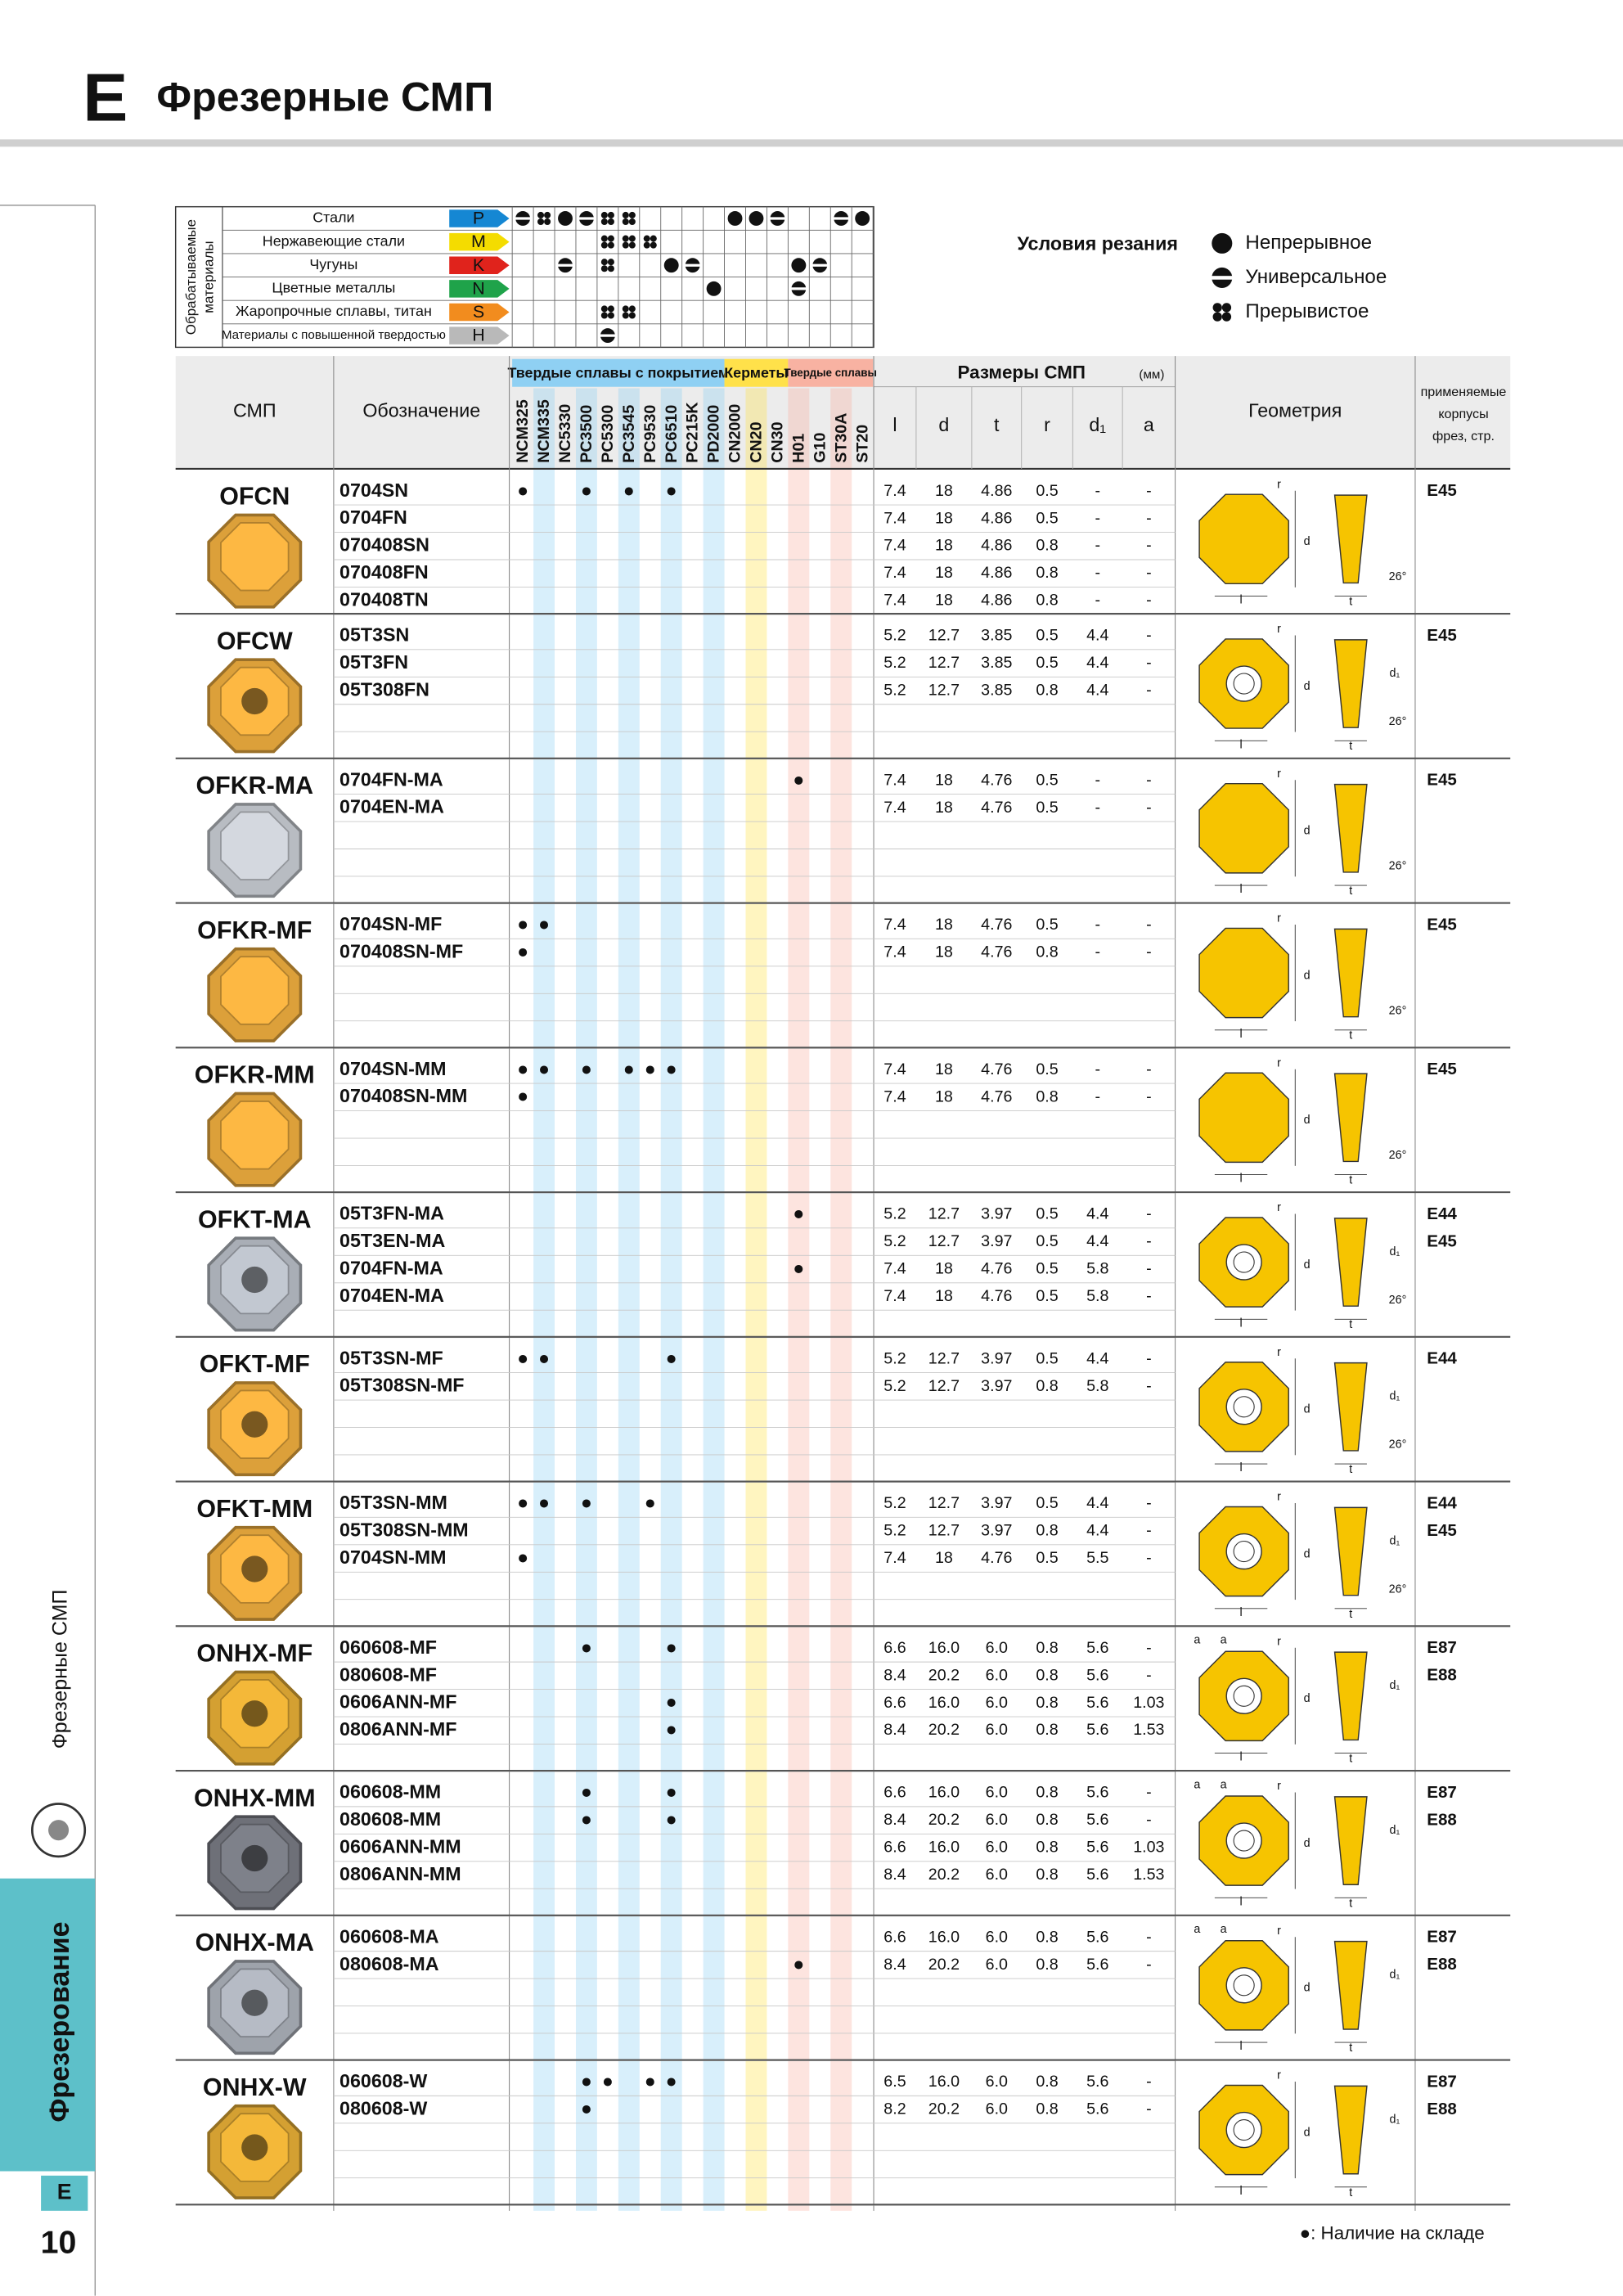 This screenshot has height=2296, width=1623. I want to click on col-bodies: фрез, стр., so click(1463, 436).